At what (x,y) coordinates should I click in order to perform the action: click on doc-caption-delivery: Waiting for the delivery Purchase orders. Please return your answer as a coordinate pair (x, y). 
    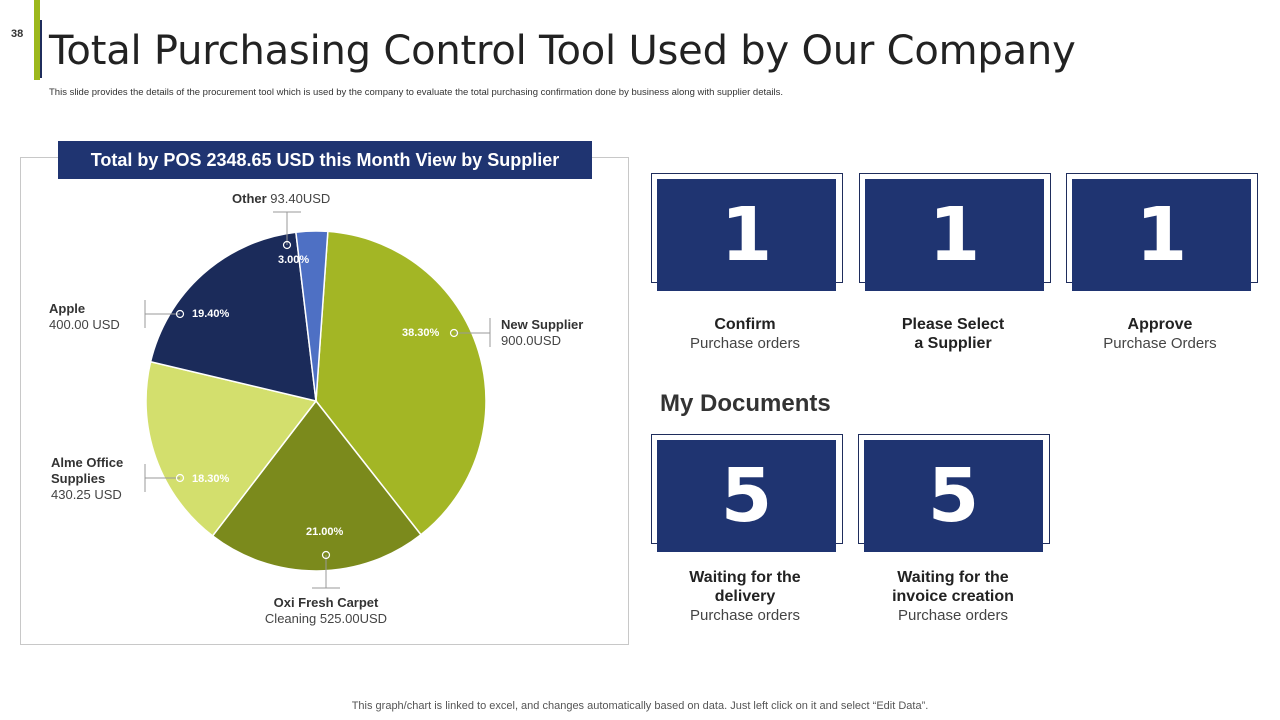
    Looking at the image, I should click on (745, 596).